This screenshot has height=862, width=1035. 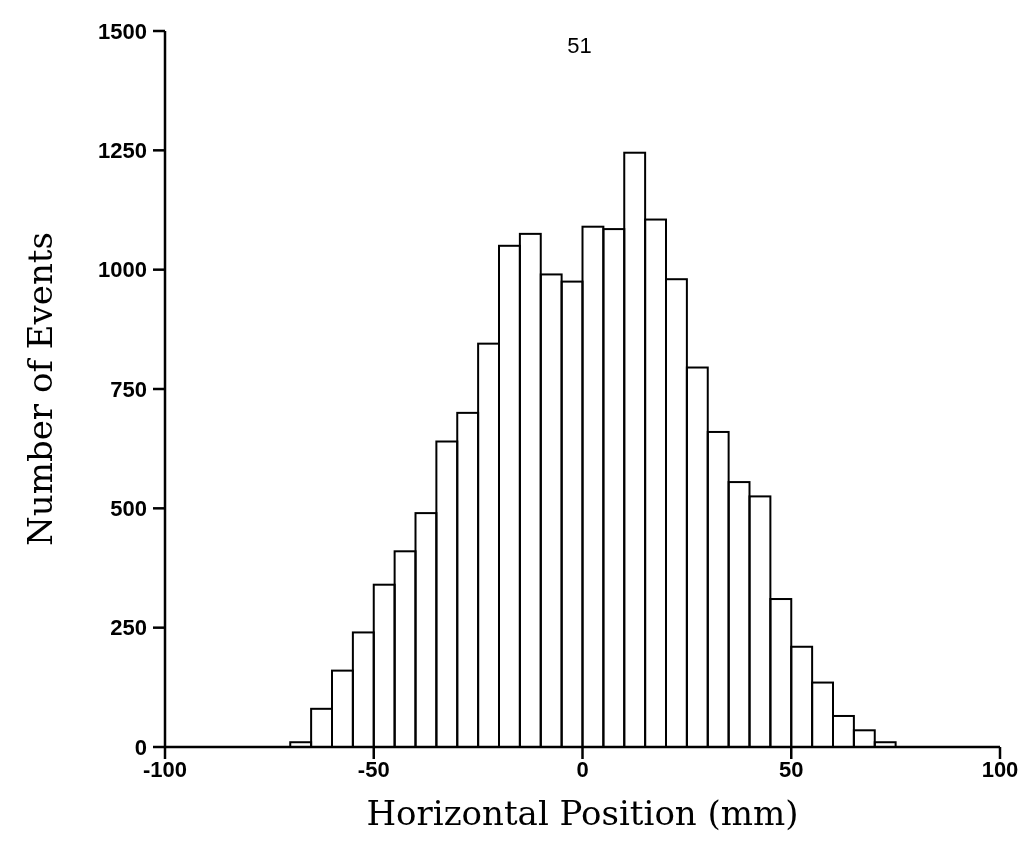 I want to click on y-axis-title: Number of Events, so click(x=40, y=389).